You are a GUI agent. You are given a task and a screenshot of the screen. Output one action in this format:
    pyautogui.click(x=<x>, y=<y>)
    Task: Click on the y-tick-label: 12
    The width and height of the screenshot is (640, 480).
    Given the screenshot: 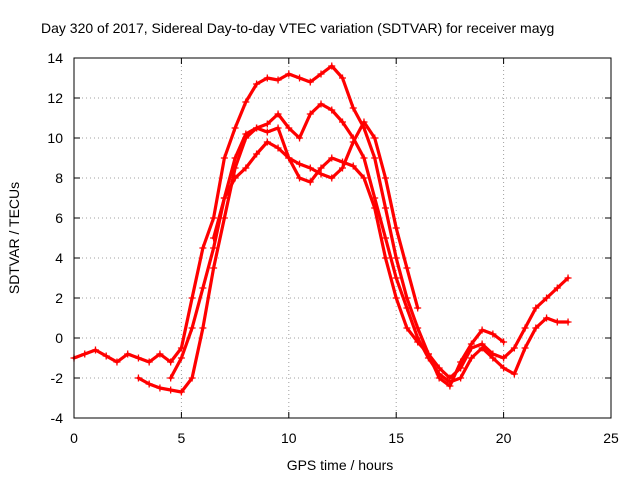 What is the action you would take?
    pyautogui.click(x=55, y=98)
    